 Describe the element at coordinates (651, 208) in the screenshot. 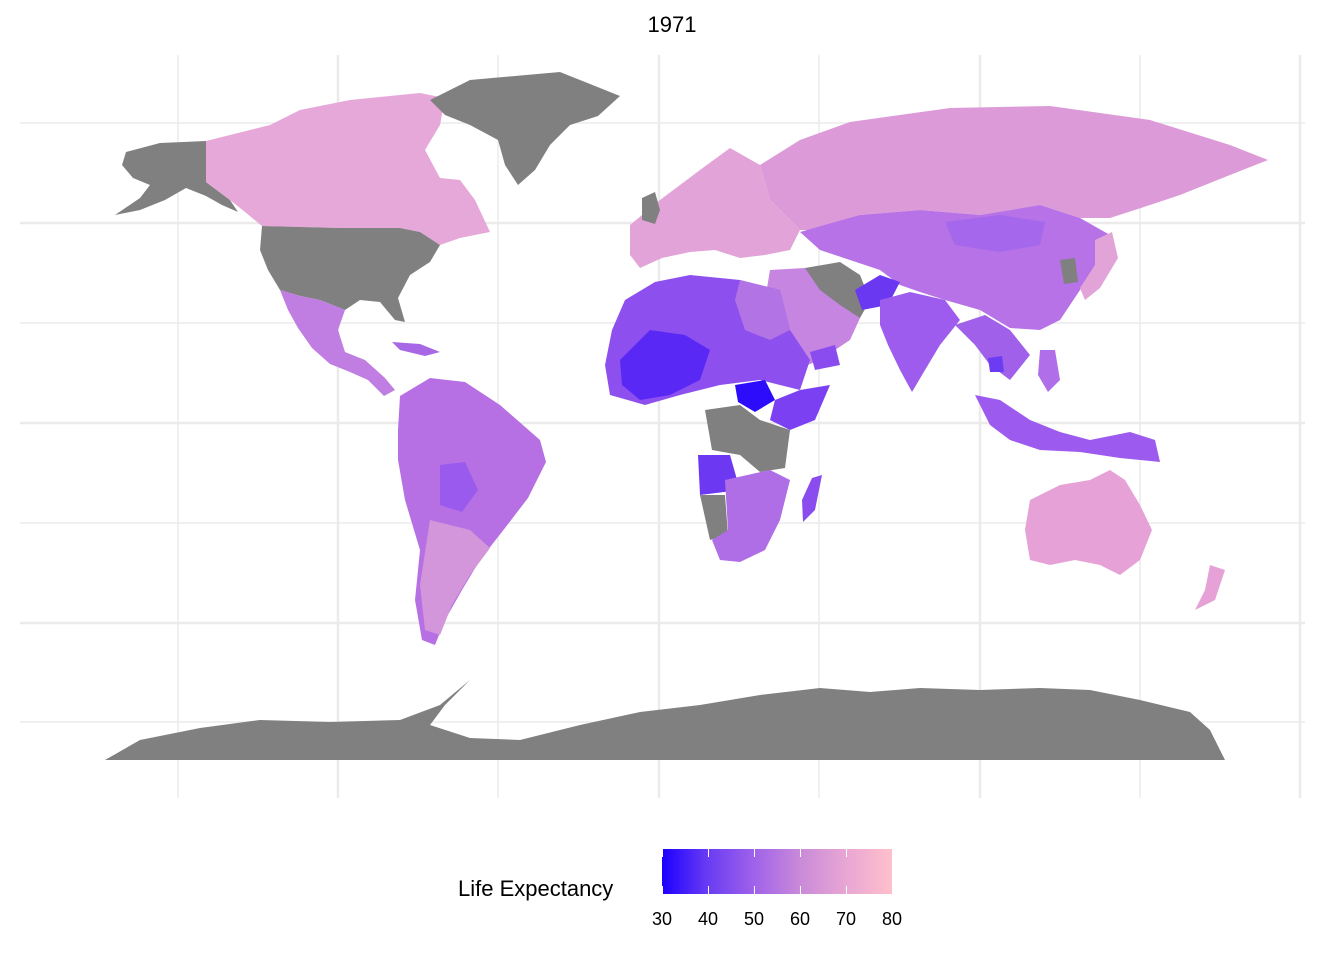

I see `region-uk` at that location.